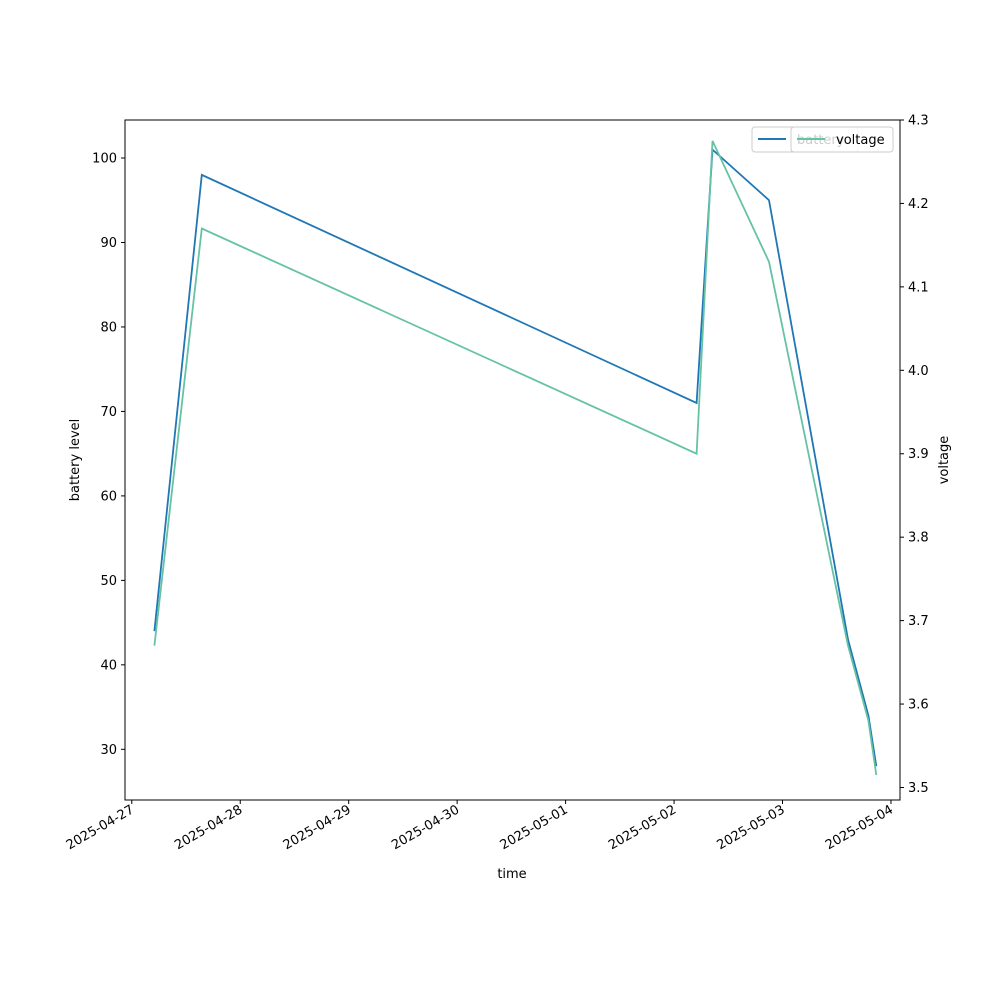  Describe the element at coordinates (75, 460) in the screenshot. I see `left-y-axis-label: battery level` at that location.